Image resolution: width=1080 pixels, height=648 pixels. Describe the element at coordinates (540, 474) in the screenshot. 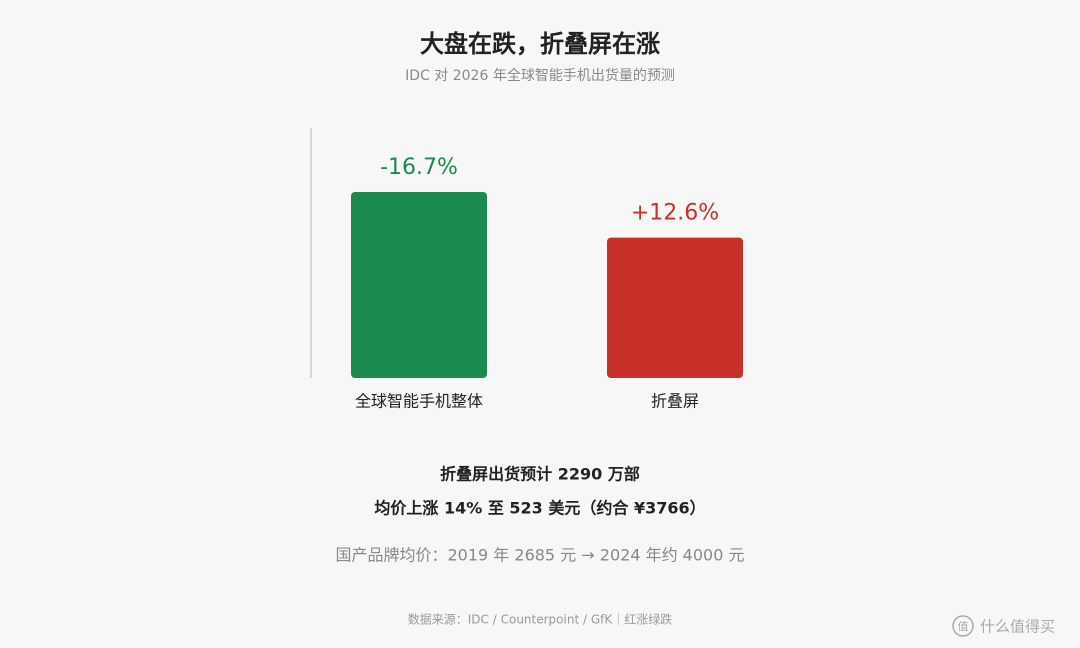

I see `note: 折叠屏出货预计 2290 万部` at that location.